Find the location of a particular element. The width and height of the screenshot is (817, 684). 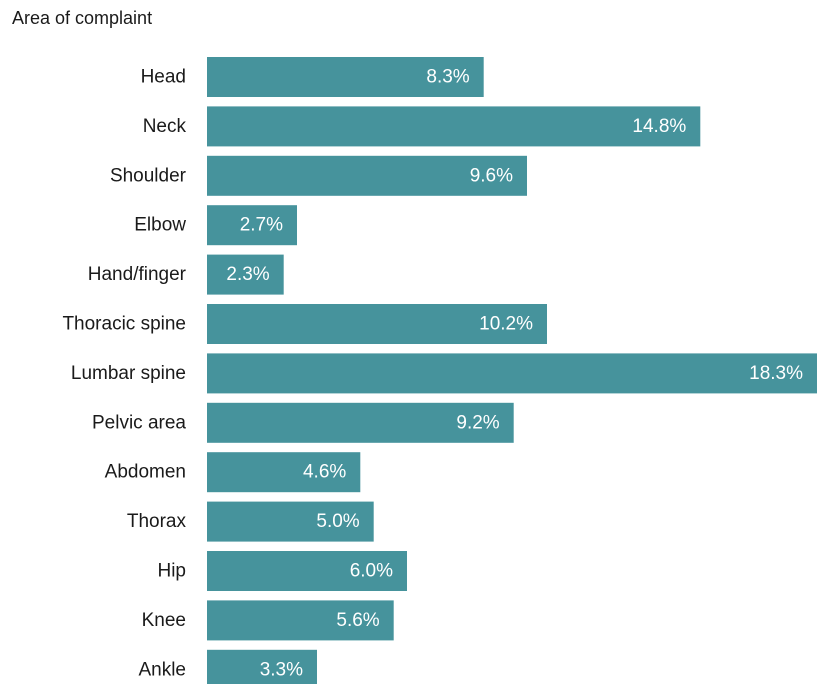

value-label: 18.3% is located at coordinates (776, 373).